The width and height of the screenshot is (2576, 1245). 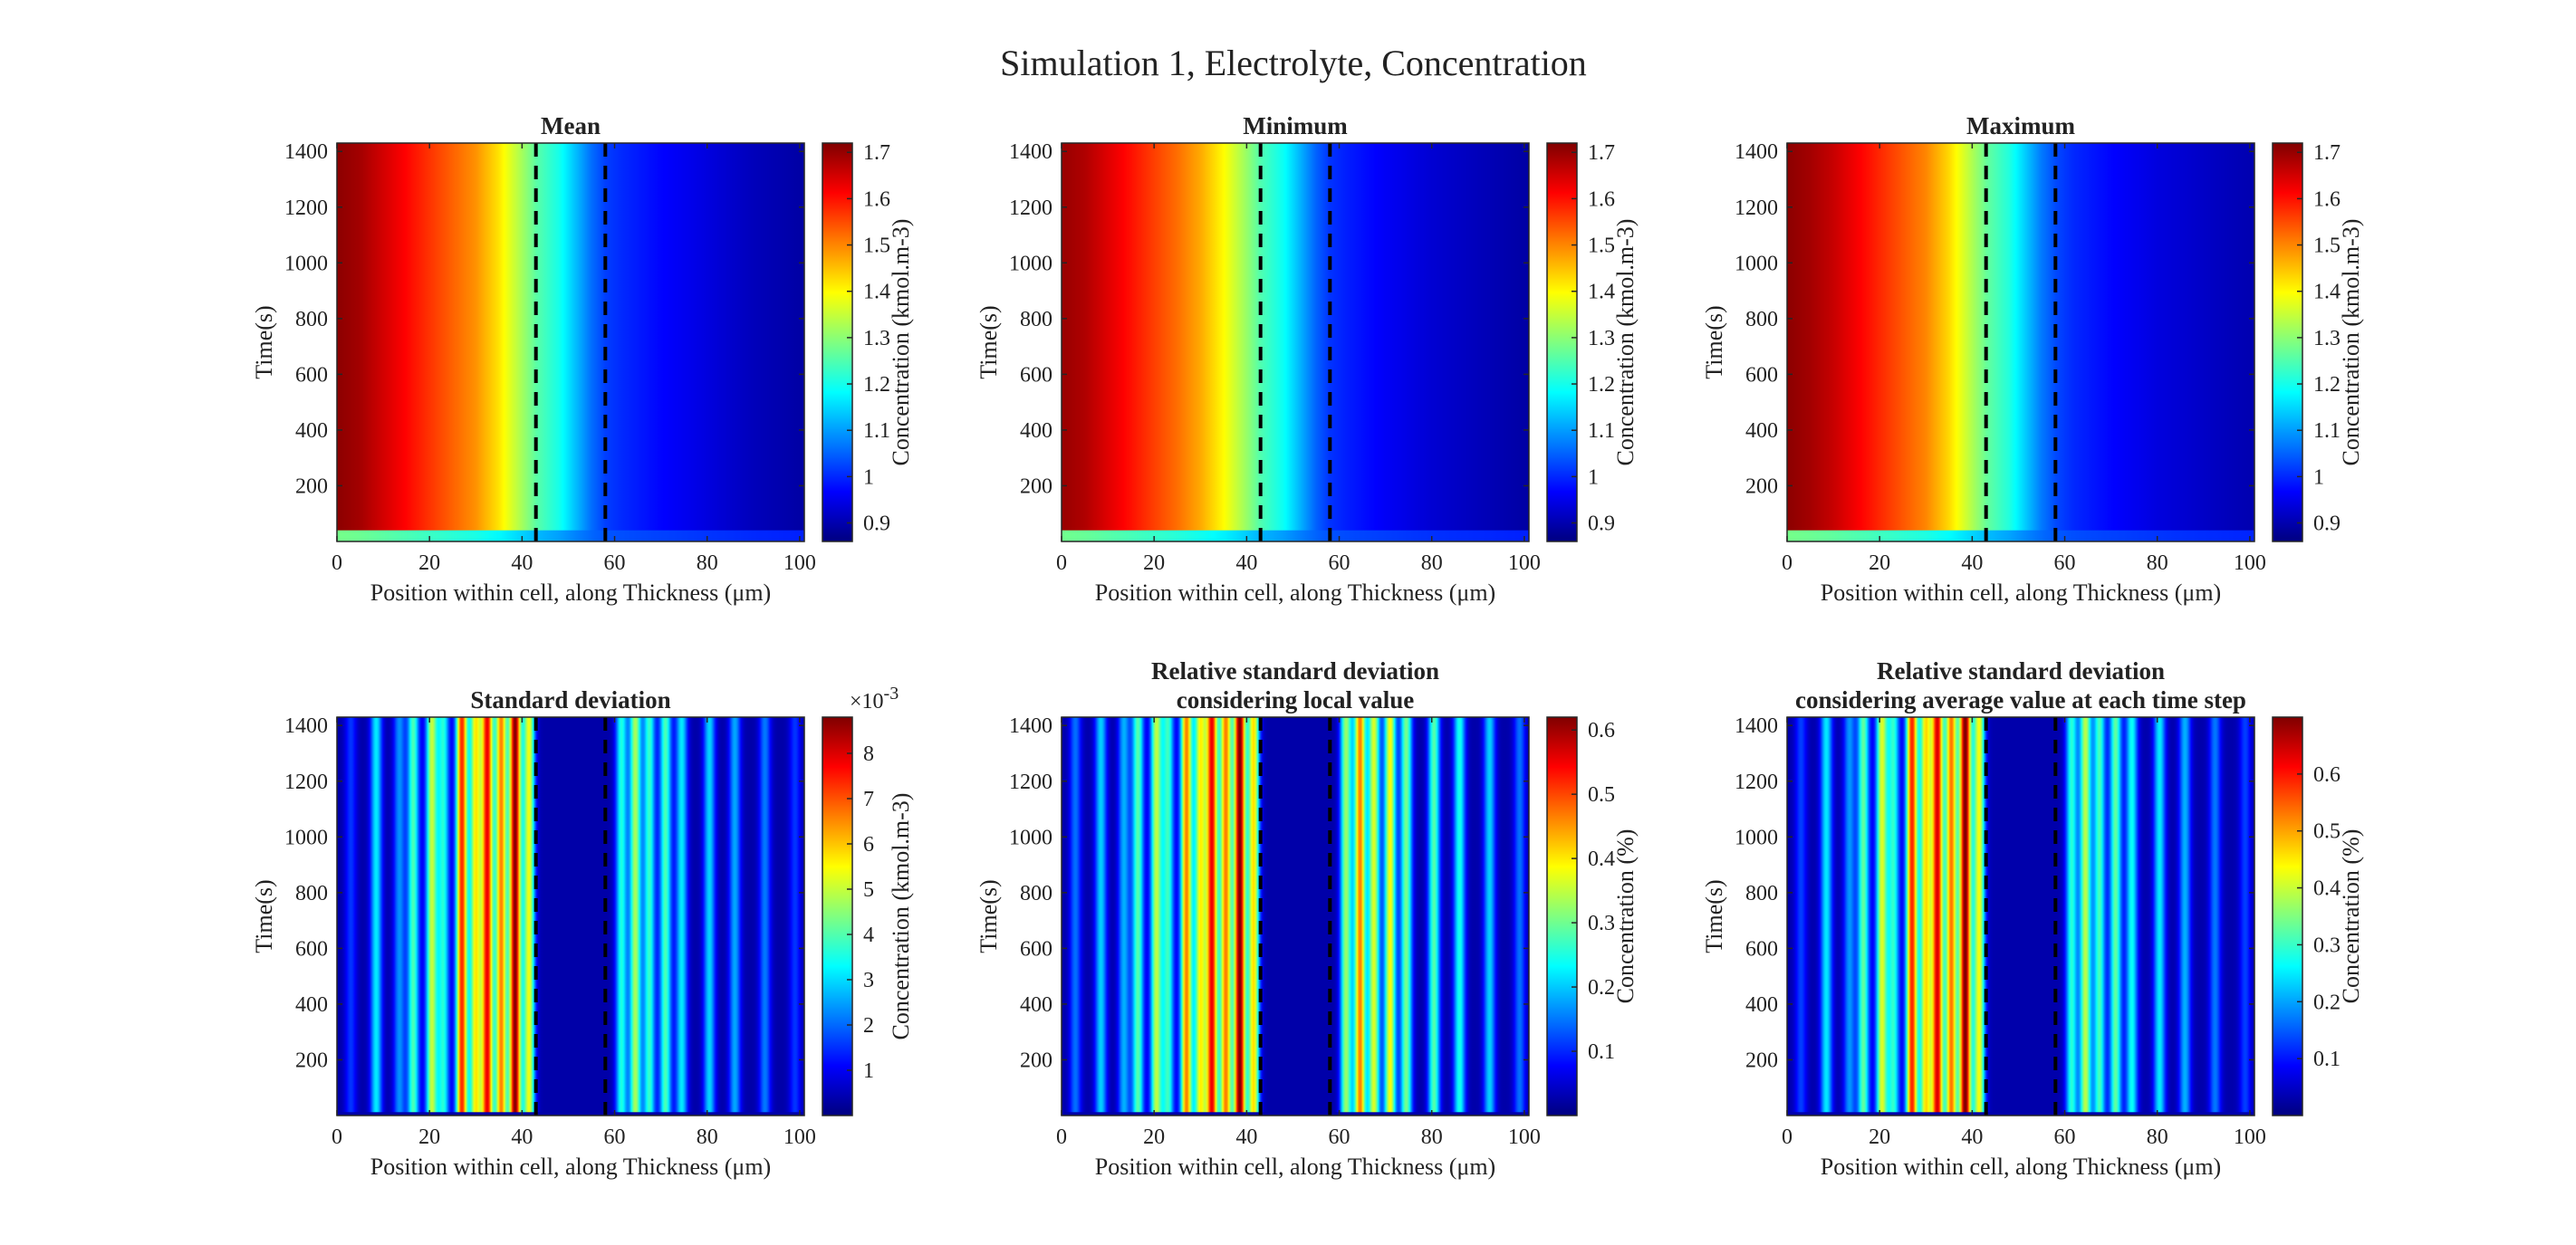 I want to click on colorbar-multiplier: ×10⁻³, so click(x=874, y=698).